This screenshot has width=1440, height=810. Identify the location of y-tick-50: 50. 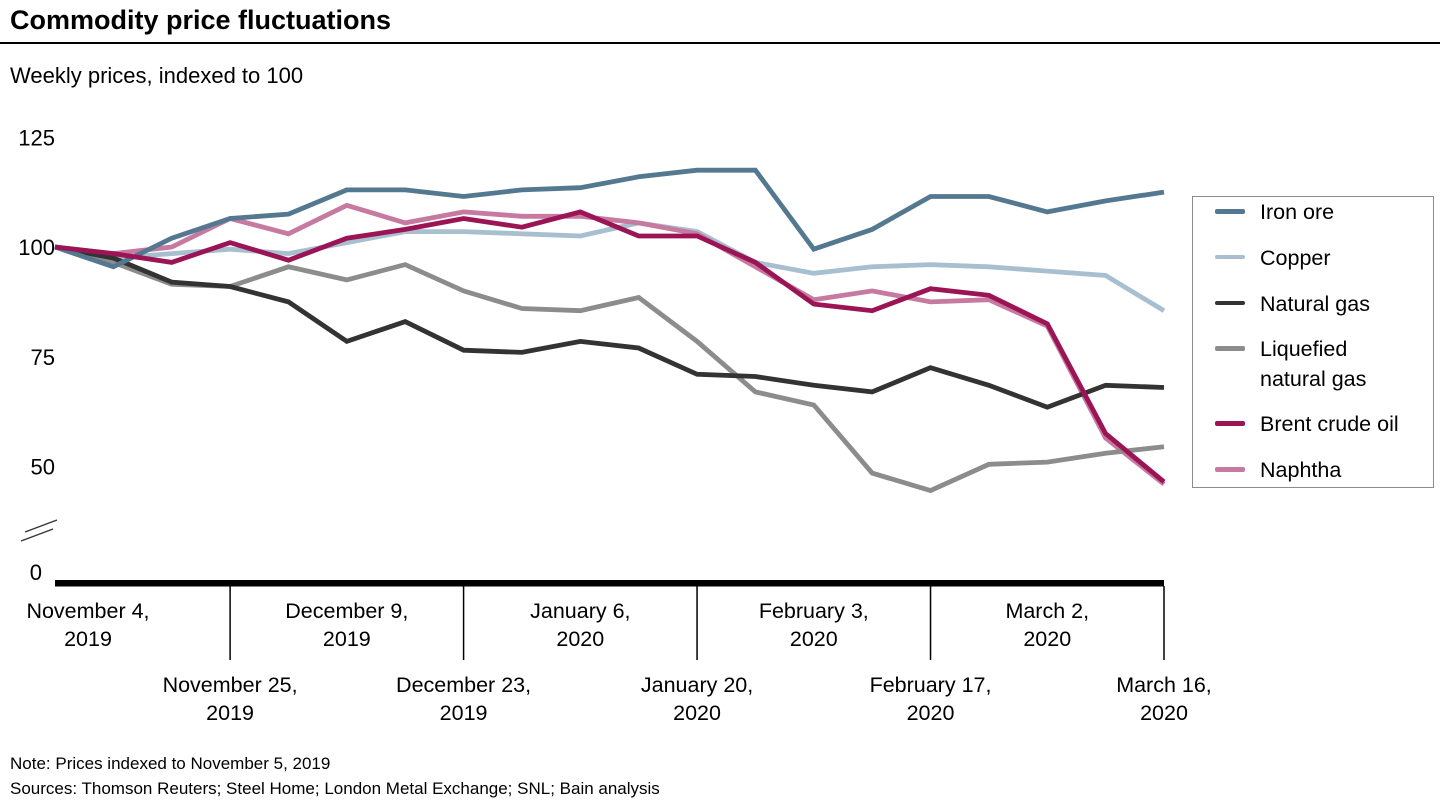
(43, 467).